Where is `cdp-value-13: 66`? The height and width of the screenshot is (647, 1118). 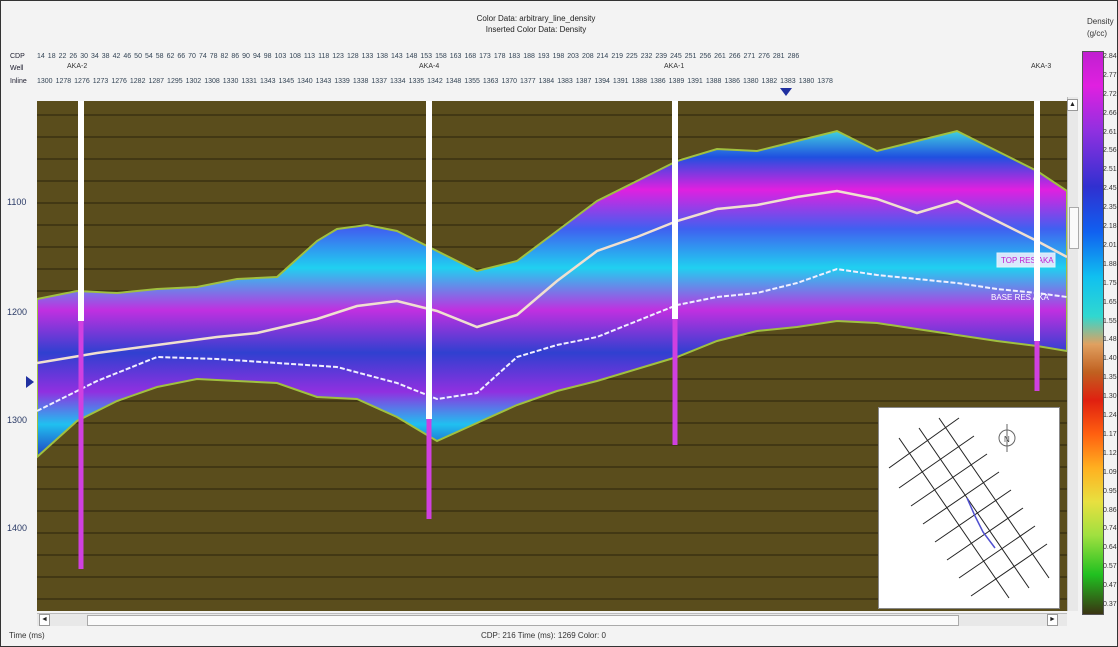
cdp-value-13: 66 is located at coordinates (181, 56).